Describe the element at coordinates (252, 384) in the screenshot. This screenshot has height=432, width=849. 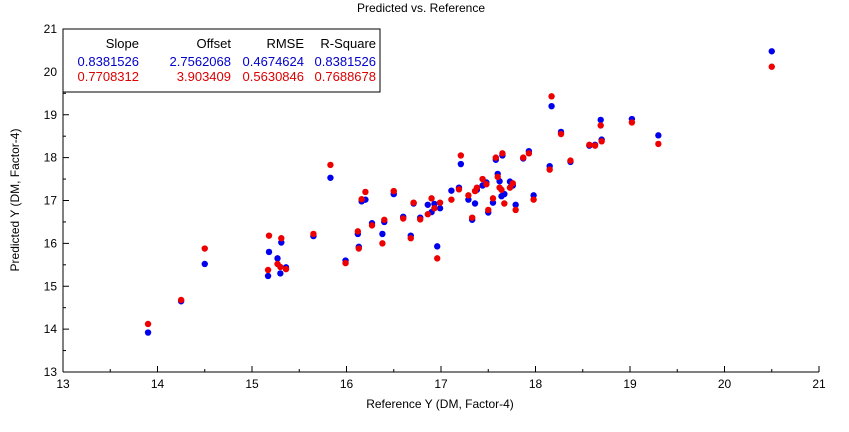
I see `x-tick-label: 15` at that location.